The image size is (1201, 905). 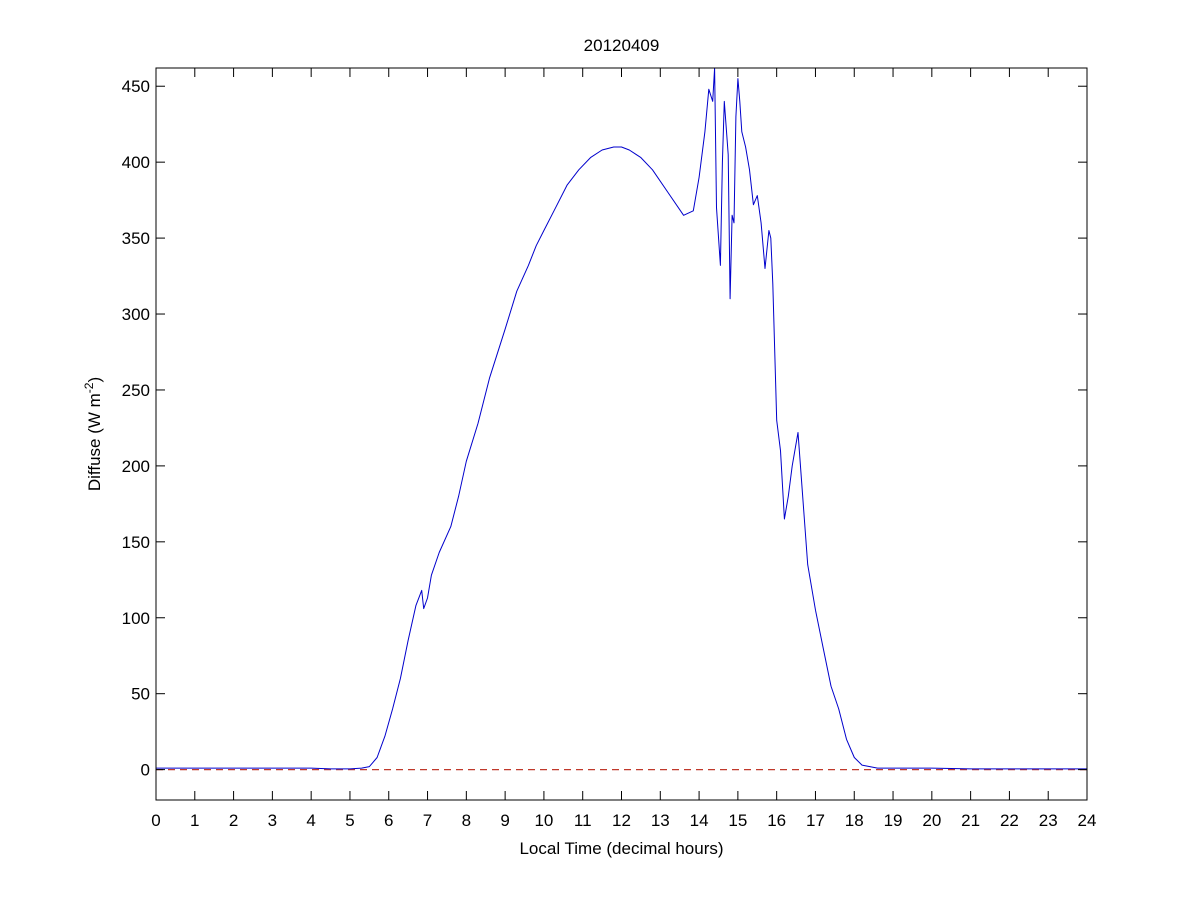 What do you see at coordinates (140, 694) in the screenshot?
I see `y-tick-label: 50` at bounding box center [140, 694].